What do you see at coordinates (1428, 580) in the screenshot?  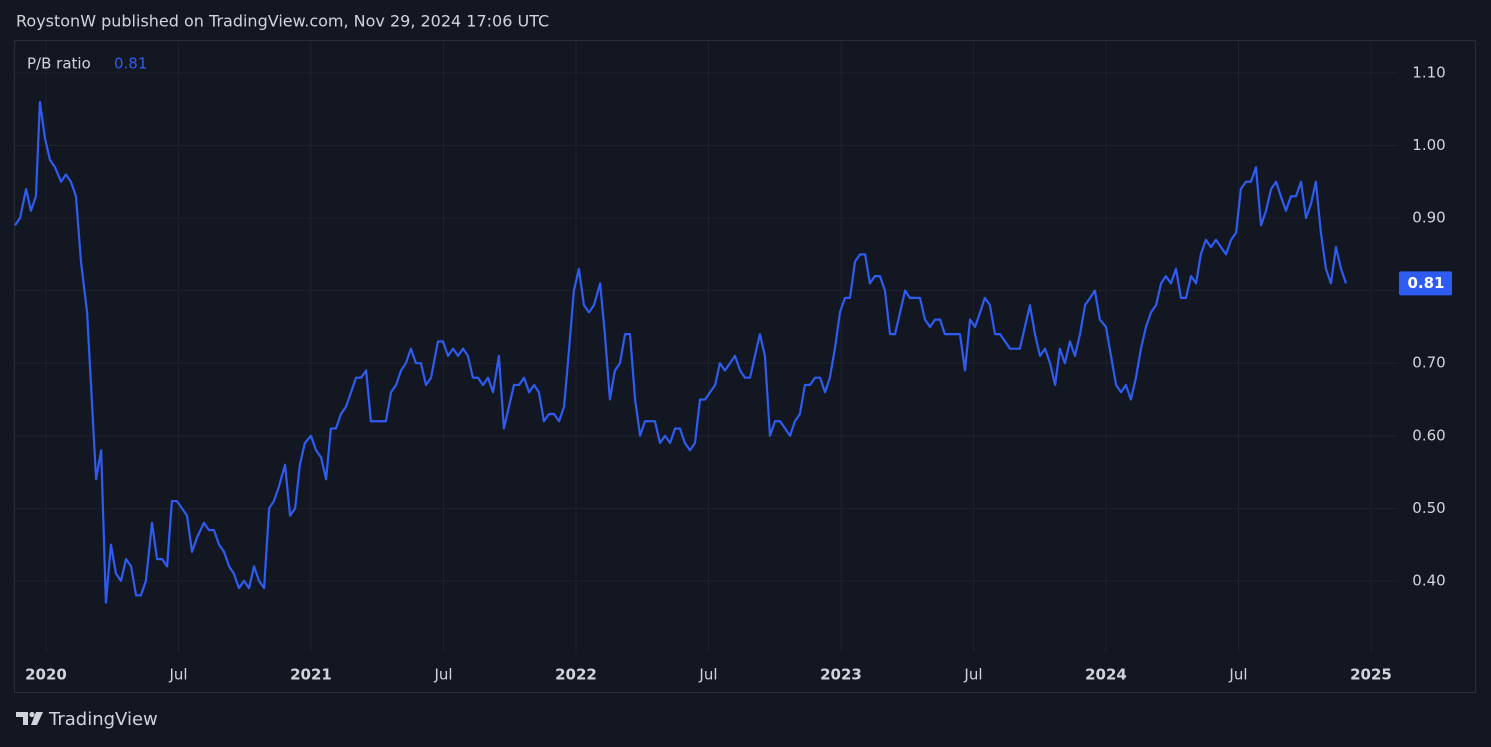 I see `y-tick-label: 0.40` at bounding box center [1428, 580].